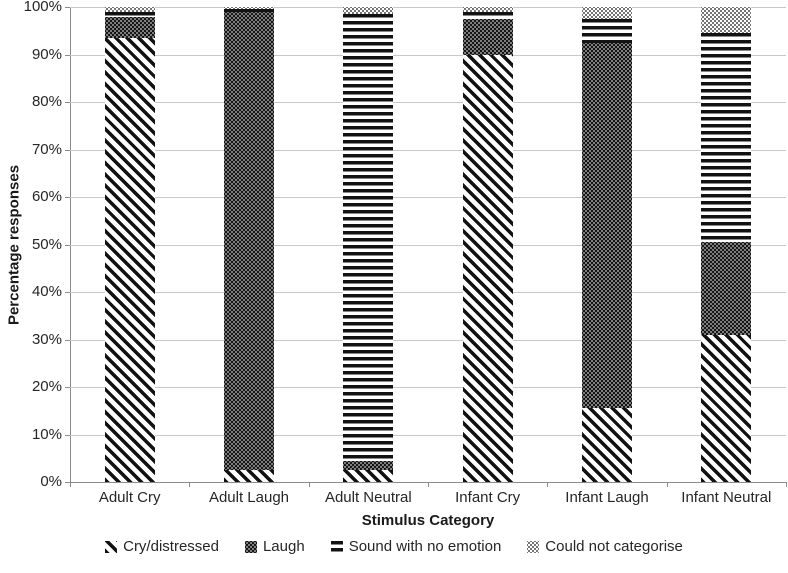  Describe the element at coordinates (129, 497) in the screenshot. I see `x-axis-category-label: Adult Cry` at that location.